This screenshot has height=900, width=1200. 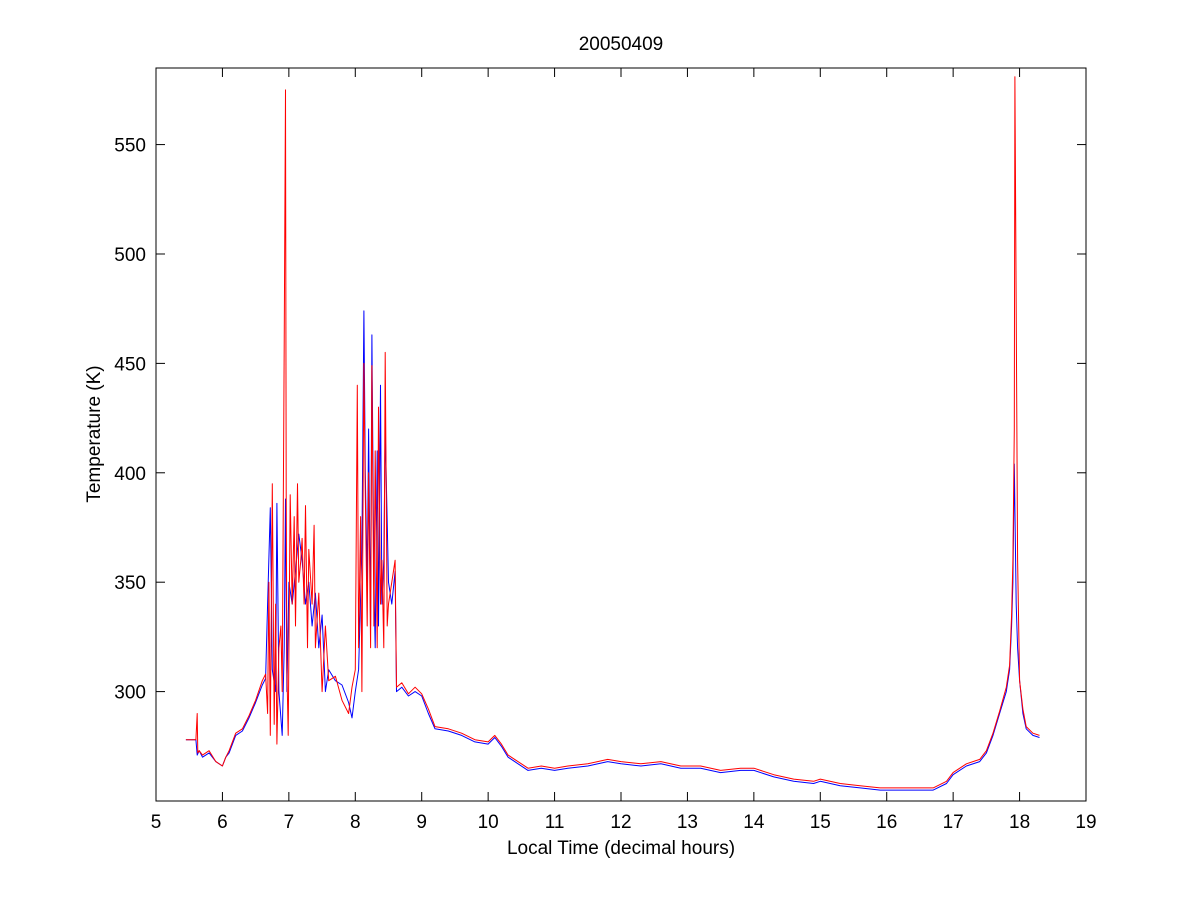 I want to click on y-axis-label: Temperature (K), so click(x=94, y=433).